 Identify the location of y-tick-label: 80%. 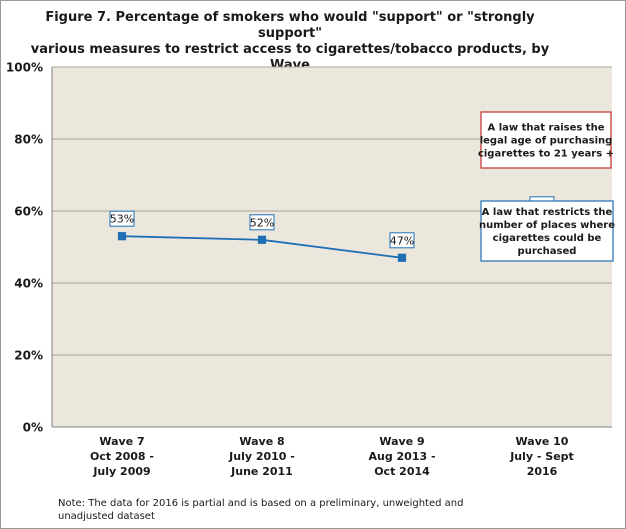
(28, 140).